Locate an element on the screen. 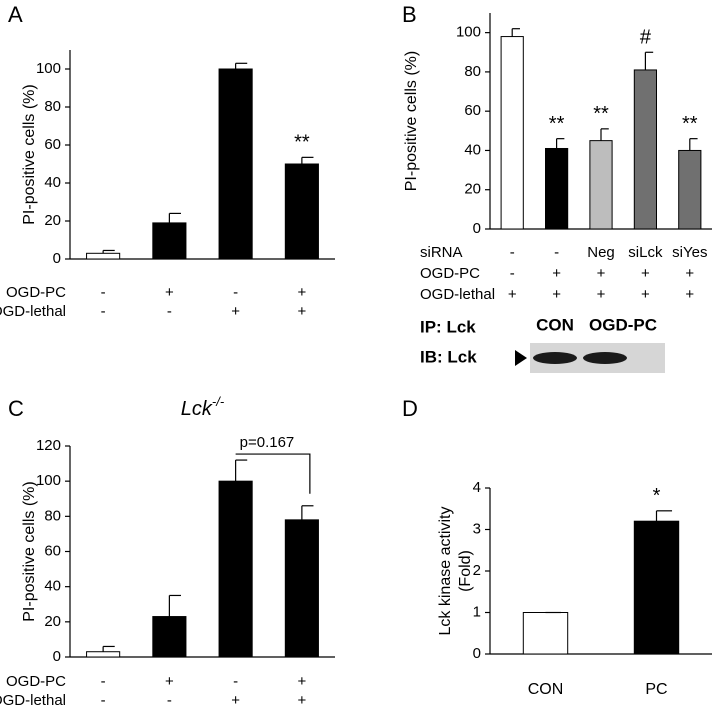  bracket is located at coordinates (273, 473).